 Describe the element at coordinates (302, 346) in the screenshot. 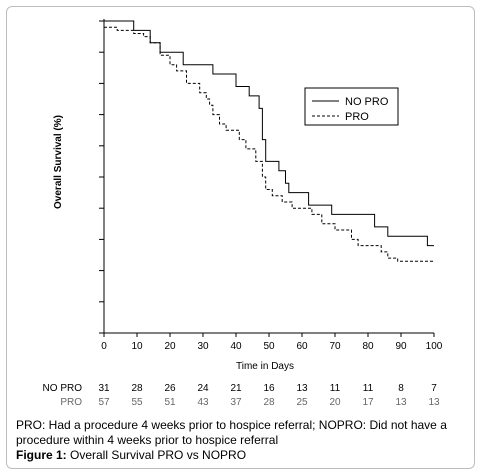

I see `x-tick-label: 60` at that location.